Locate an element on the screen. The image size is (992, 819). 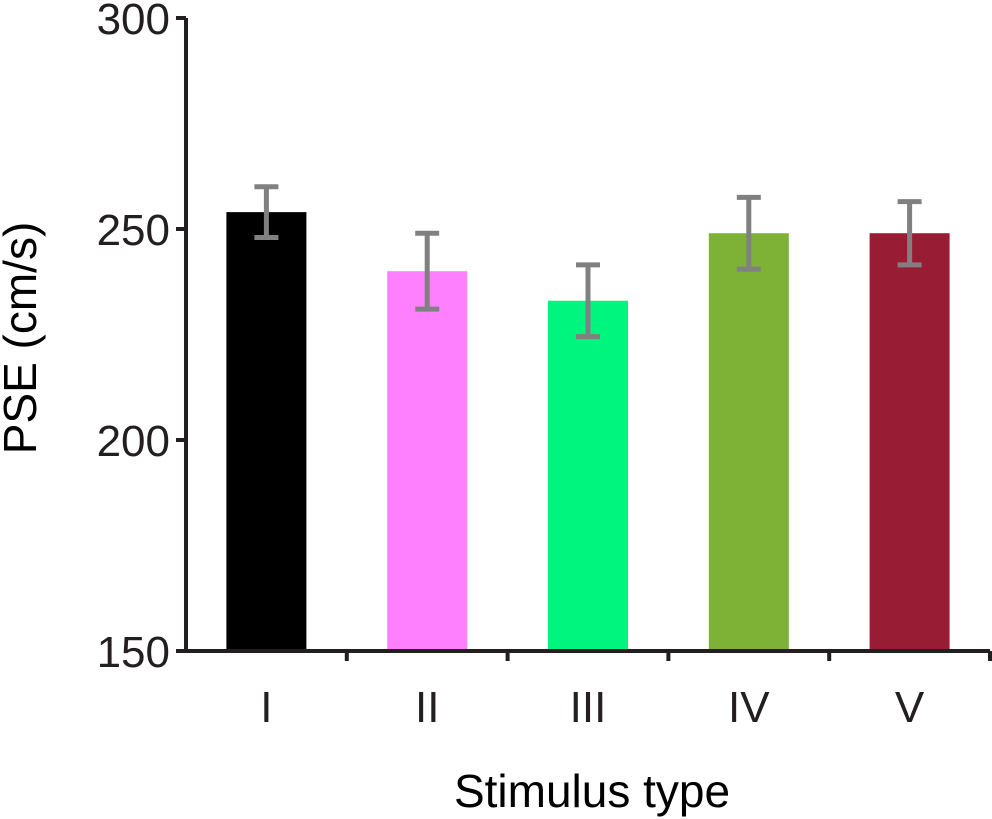
y-axis-title: PSE (cm/s) is located at coordinates (23, 338).